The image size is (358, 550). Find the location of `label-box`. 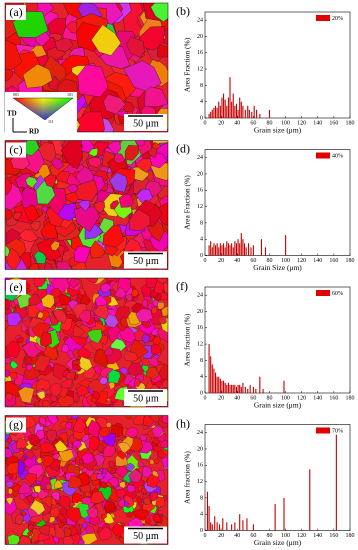

label-box is located at coordinates (16, 12).